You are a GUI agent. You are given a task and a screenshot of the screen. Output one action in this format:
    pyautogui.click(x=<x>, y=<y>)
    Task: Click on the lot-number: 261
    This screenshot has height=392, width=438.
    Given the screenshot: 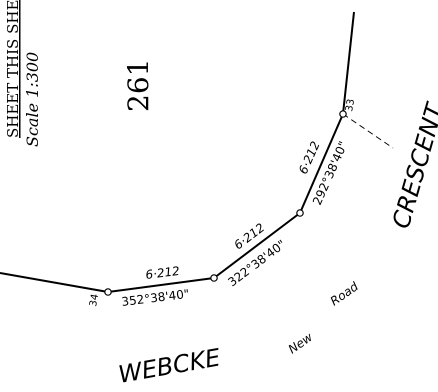 What is the action you would take?
    pyautogui.click(x=138, y=85)
    